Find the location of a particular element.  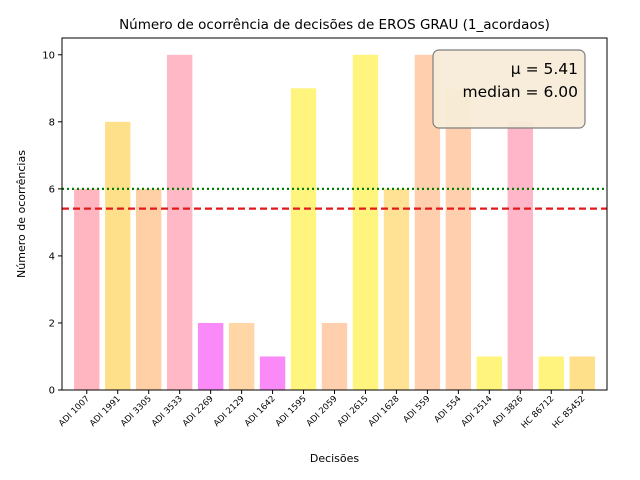

x-axis-label: Decisões is located at coordinates (335, 458).